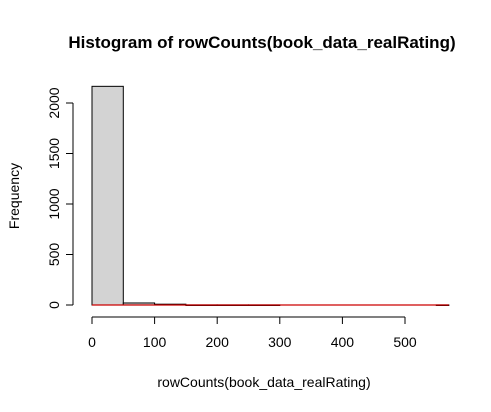 This screenshot has height=412, width=491. I want to click on y-ticks: 0 500 1000 1500 2000, so click(59, 198).